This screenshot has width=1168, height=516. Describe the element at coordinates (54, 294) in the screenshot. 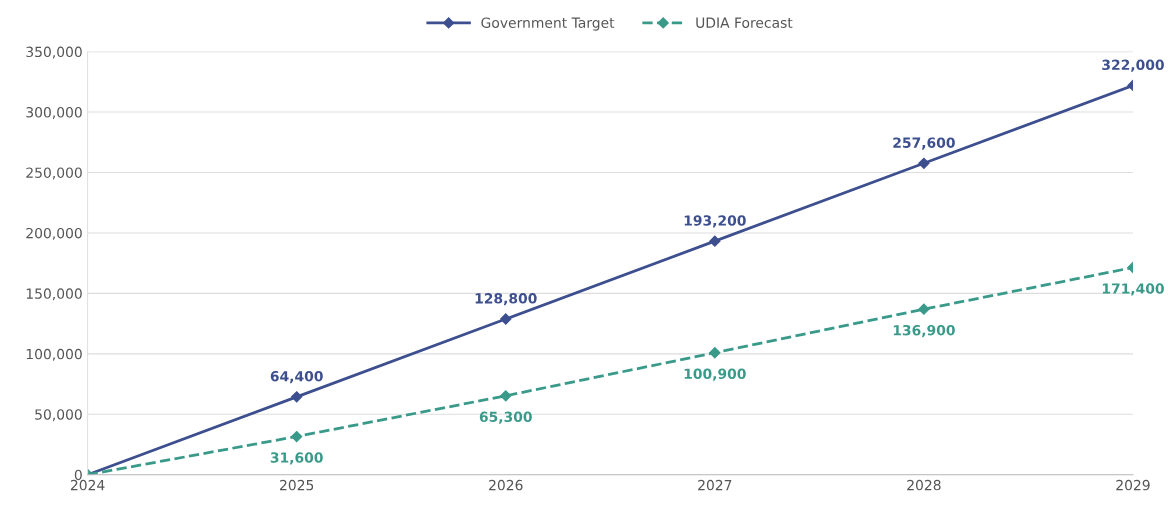

I see `y-tick-label: 150,000` at that location.